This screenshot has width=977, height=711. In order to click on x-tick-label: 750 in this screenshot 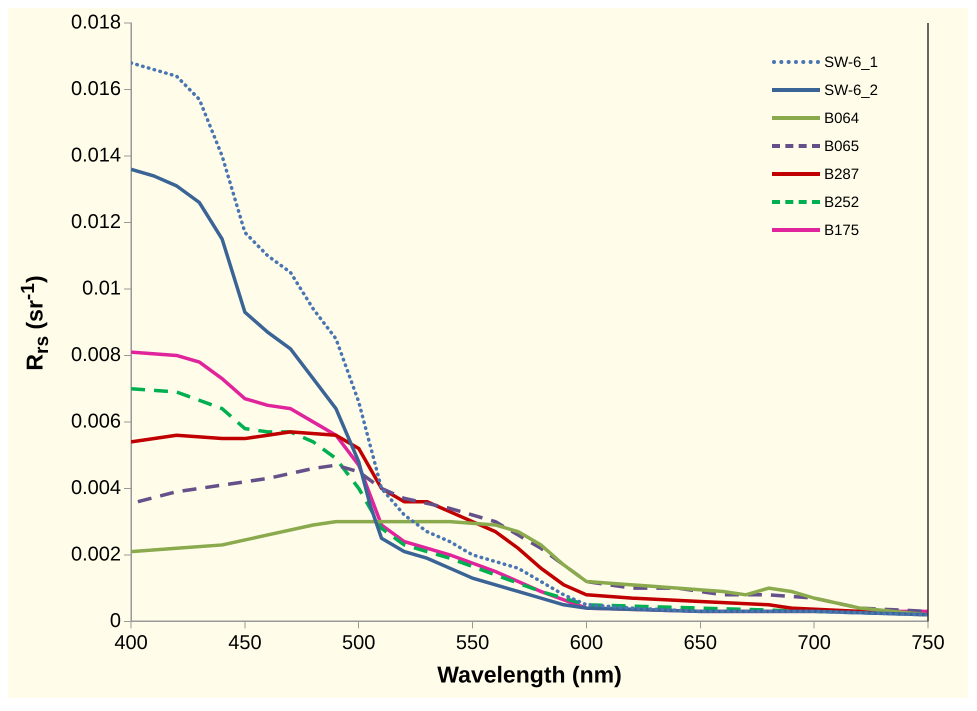, I will do `click(928, 643)`.